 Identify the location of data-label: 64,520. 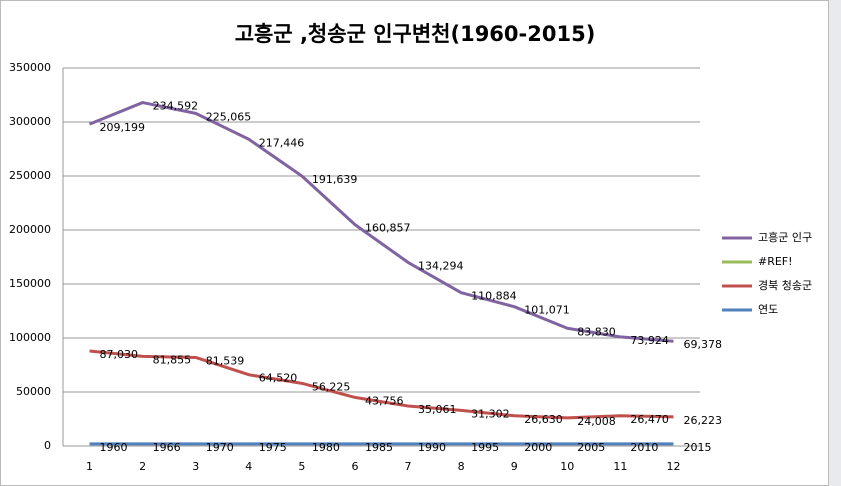
(278, 378).